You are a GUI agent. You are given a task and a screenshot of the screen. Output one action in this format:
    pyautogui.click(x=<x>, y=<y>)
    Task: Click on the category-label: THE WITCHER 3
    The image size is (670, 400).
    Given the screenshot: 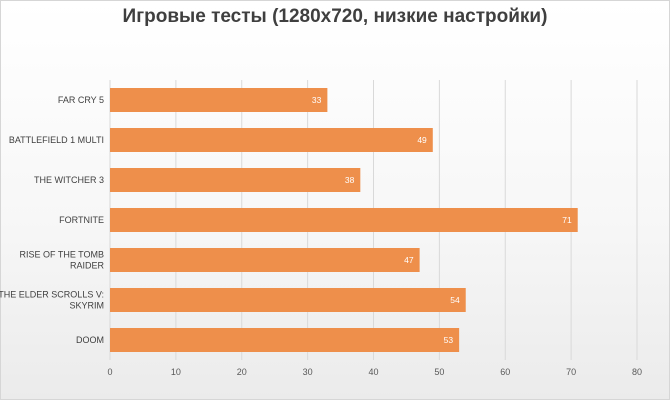 What is the action you would take?
    pyautogui.click(x=69, y=180)
    